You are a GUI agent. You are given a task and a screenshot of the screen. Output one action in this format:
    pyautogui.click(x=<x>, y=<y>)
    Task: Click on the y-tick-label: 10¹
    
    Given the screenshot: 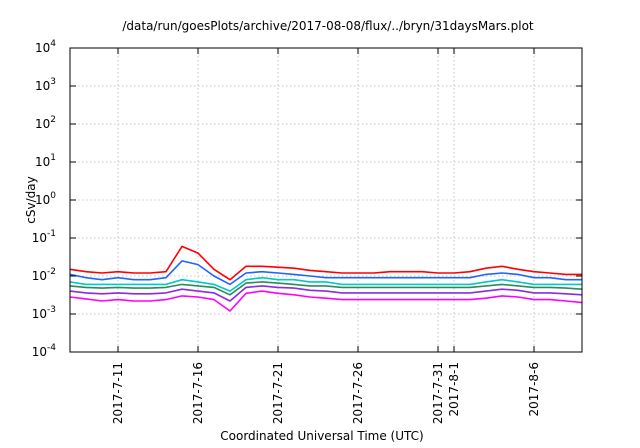 What is the action you would take?
    pyautogui.click(x=45, y=161)
    